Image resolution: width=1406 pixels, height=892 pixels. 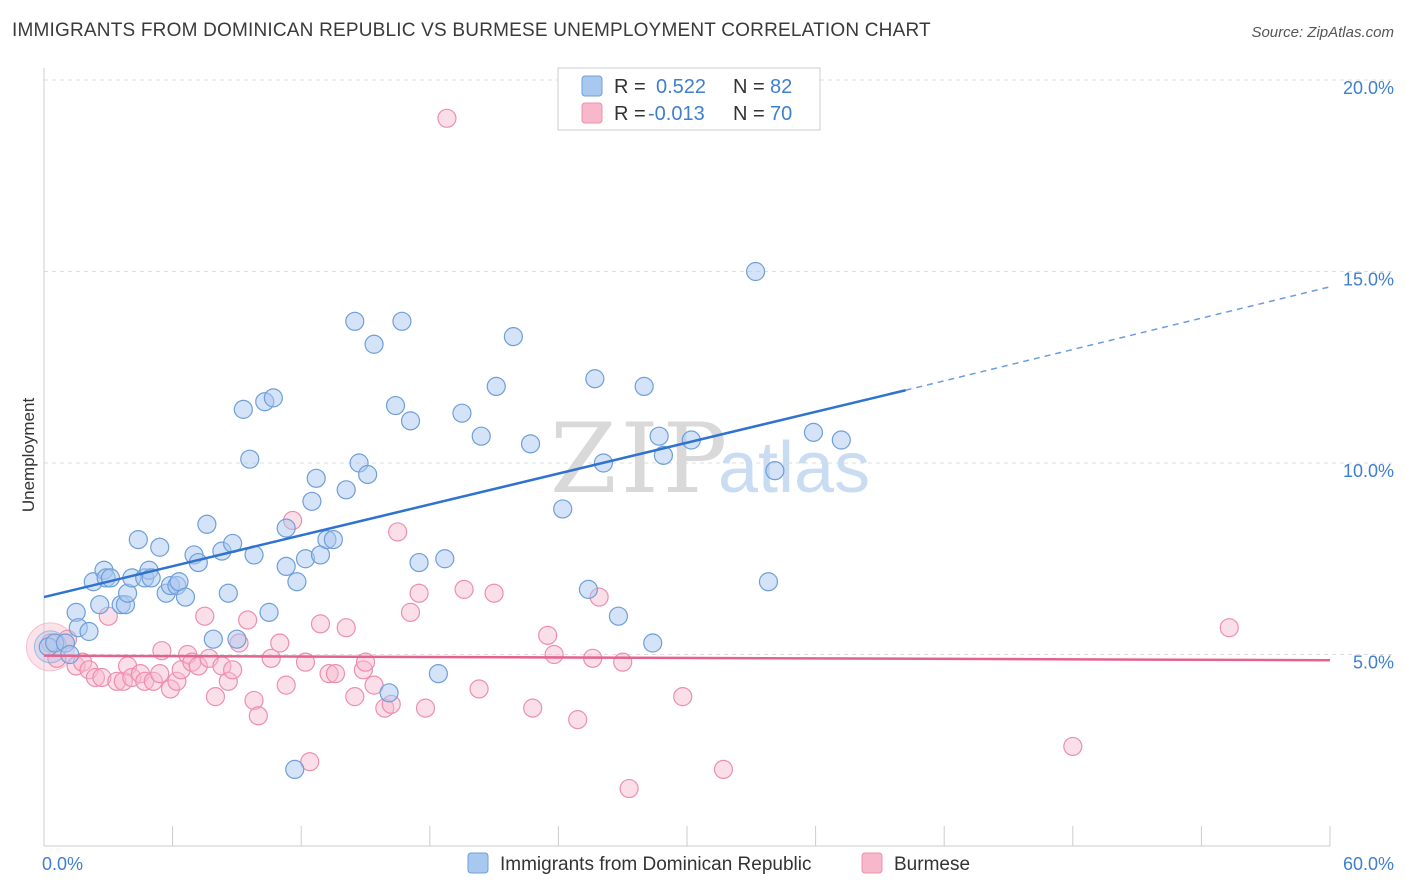 What do you see at coordinates (687, 658) in the screenshot?
I see `burmese-trend-line` at bounding box center [687, 658].